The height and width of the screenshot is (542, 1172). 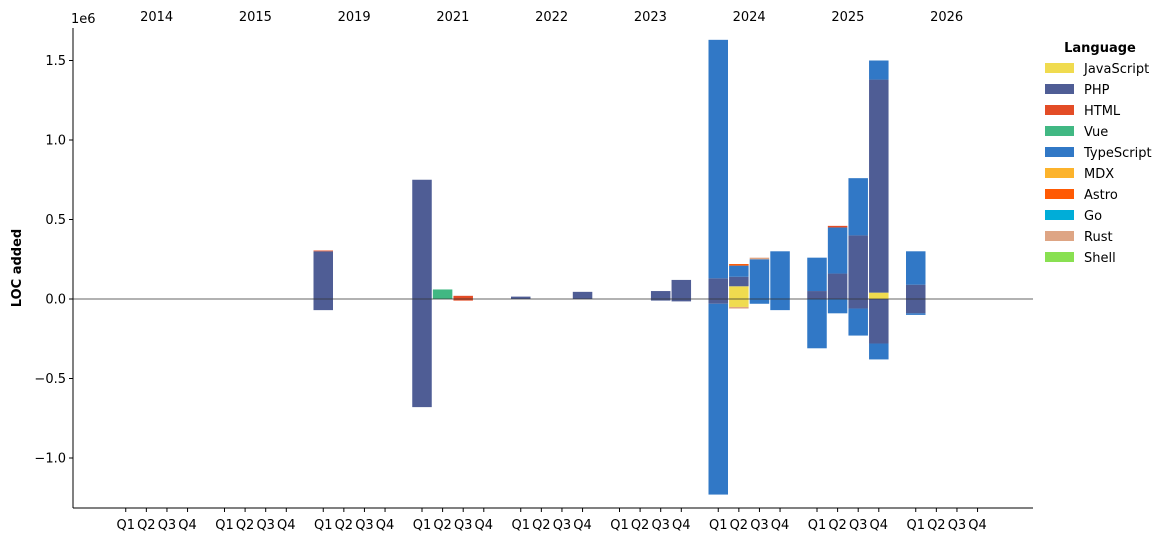 I want to click on legend-swatch-php, so click(x=1059, y=89).